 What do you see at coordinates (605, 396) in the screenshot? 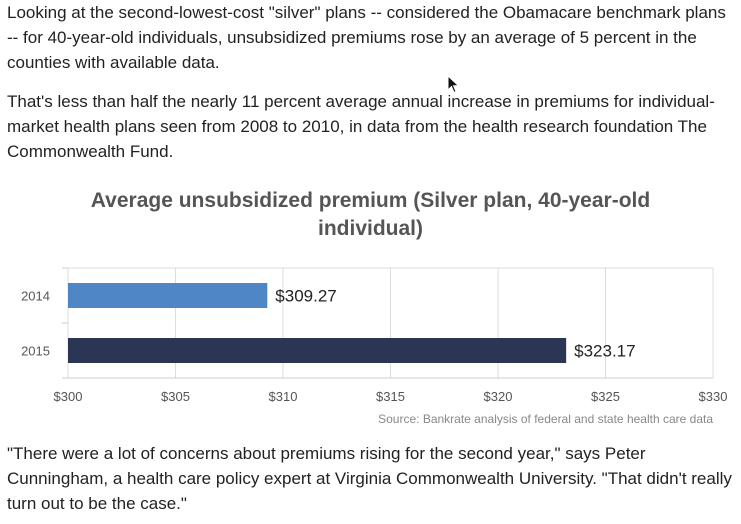
I see `x-tick-label: $325` at bounding box center [605, 396].